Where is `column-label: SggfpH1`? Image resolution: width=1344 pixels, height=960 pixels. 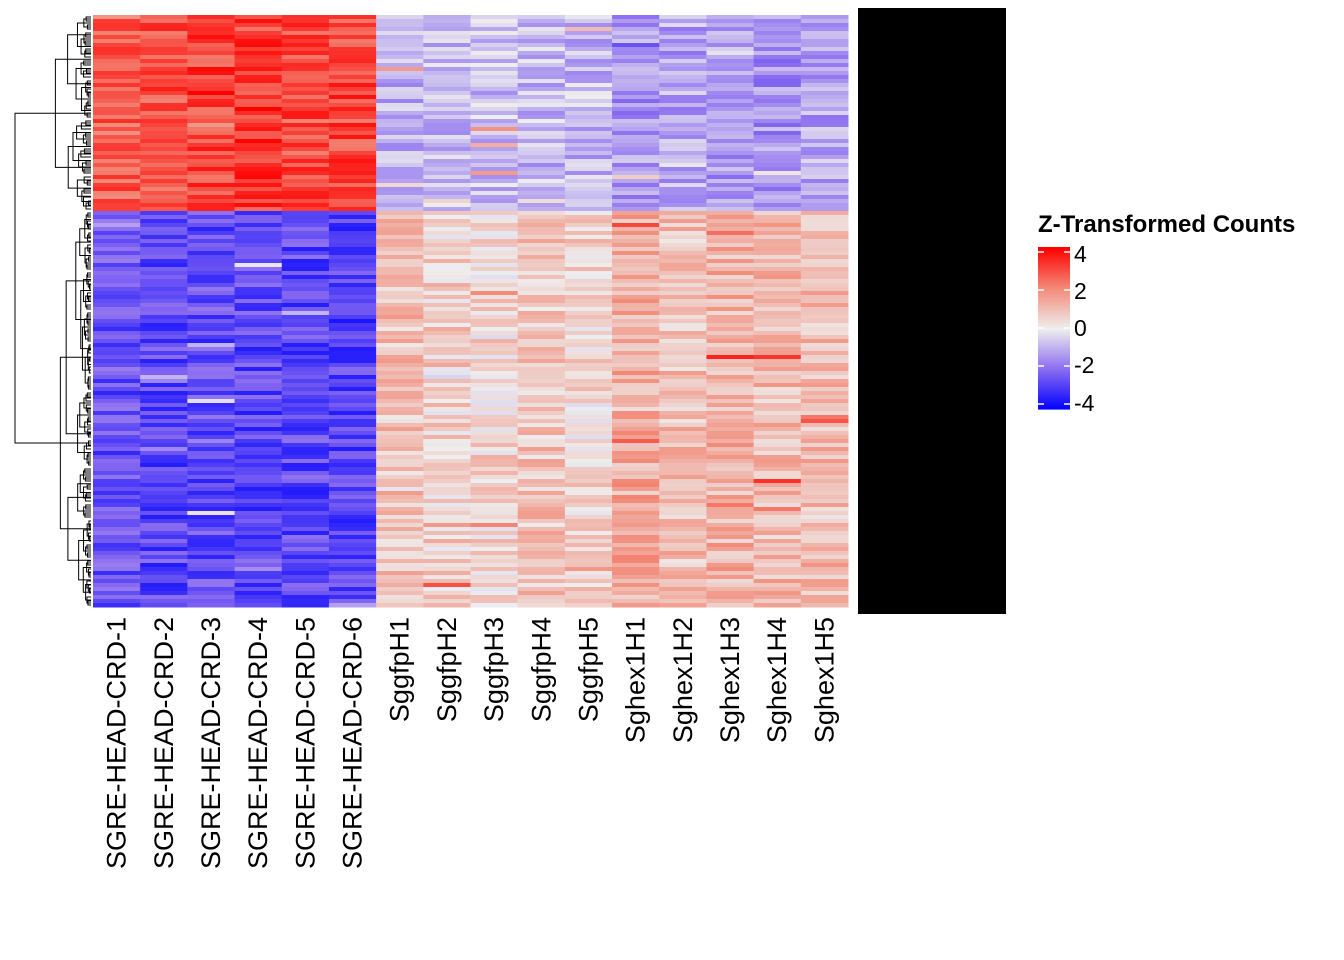 column-label: SggfpH1 is located at coordinates (400, 669).